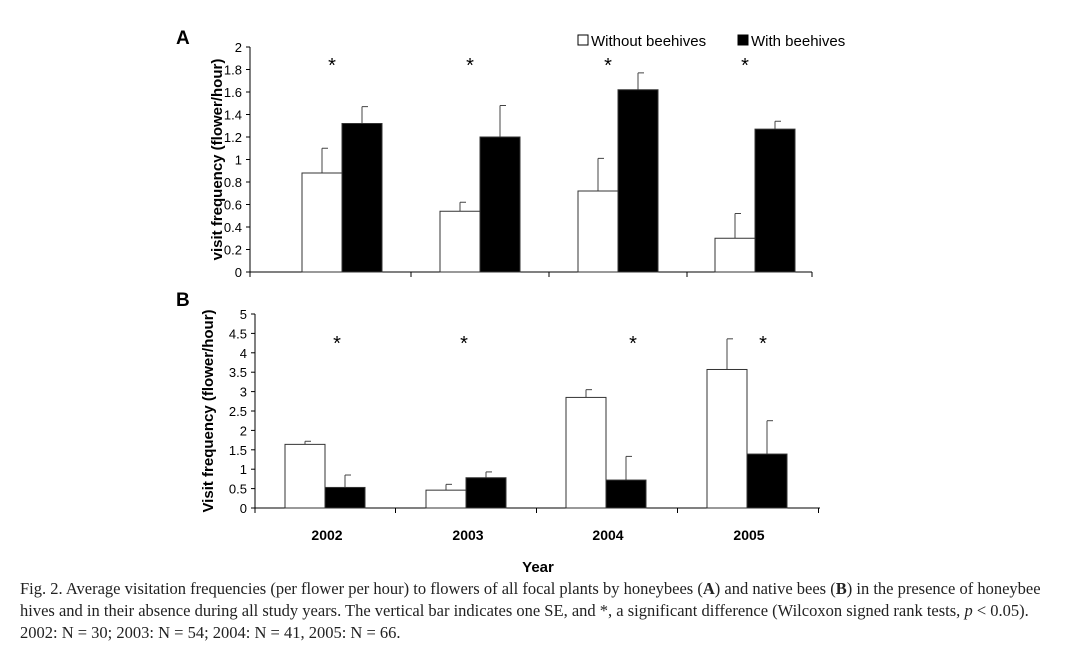 The image size is (1066, 664). I want to click on y-tick-label: 3, so click(243, 392).